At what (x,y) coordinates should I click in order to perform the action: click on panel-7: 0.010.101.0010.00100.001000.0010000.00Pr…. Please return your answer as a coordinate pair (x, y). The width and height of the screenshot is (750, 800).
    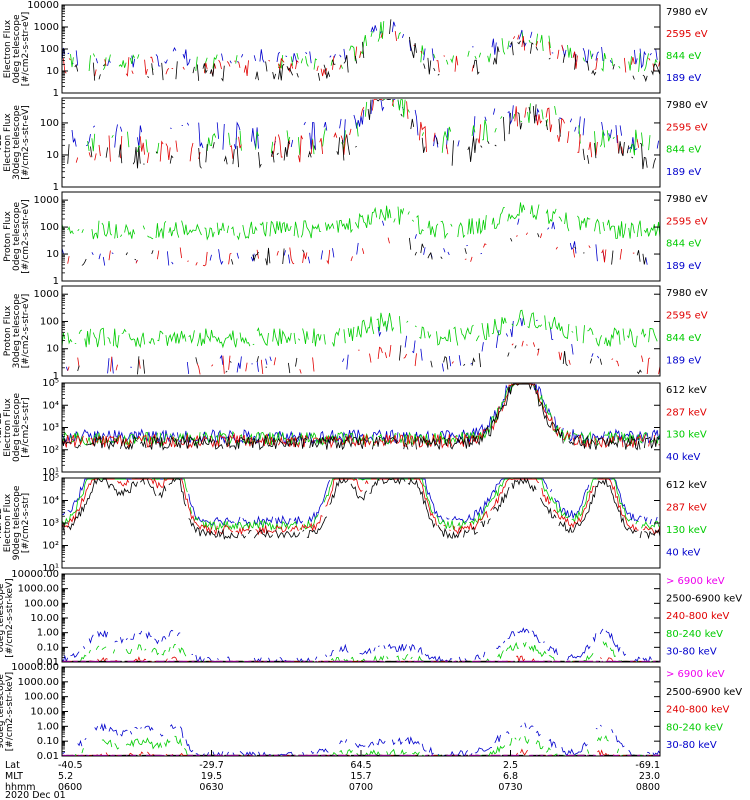
    Looking at the image, I should click on (371, 618).